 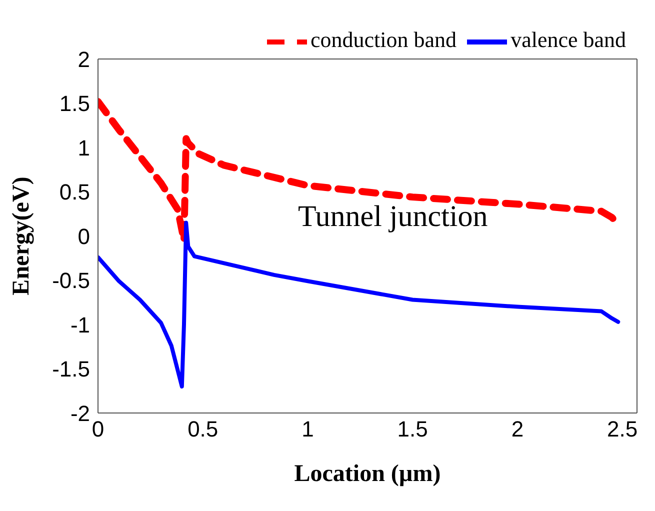 What do you see at coordinates (80, 413) in the screenshot?
I see `y-tick-label: -2` at bounding box center [80, 413].